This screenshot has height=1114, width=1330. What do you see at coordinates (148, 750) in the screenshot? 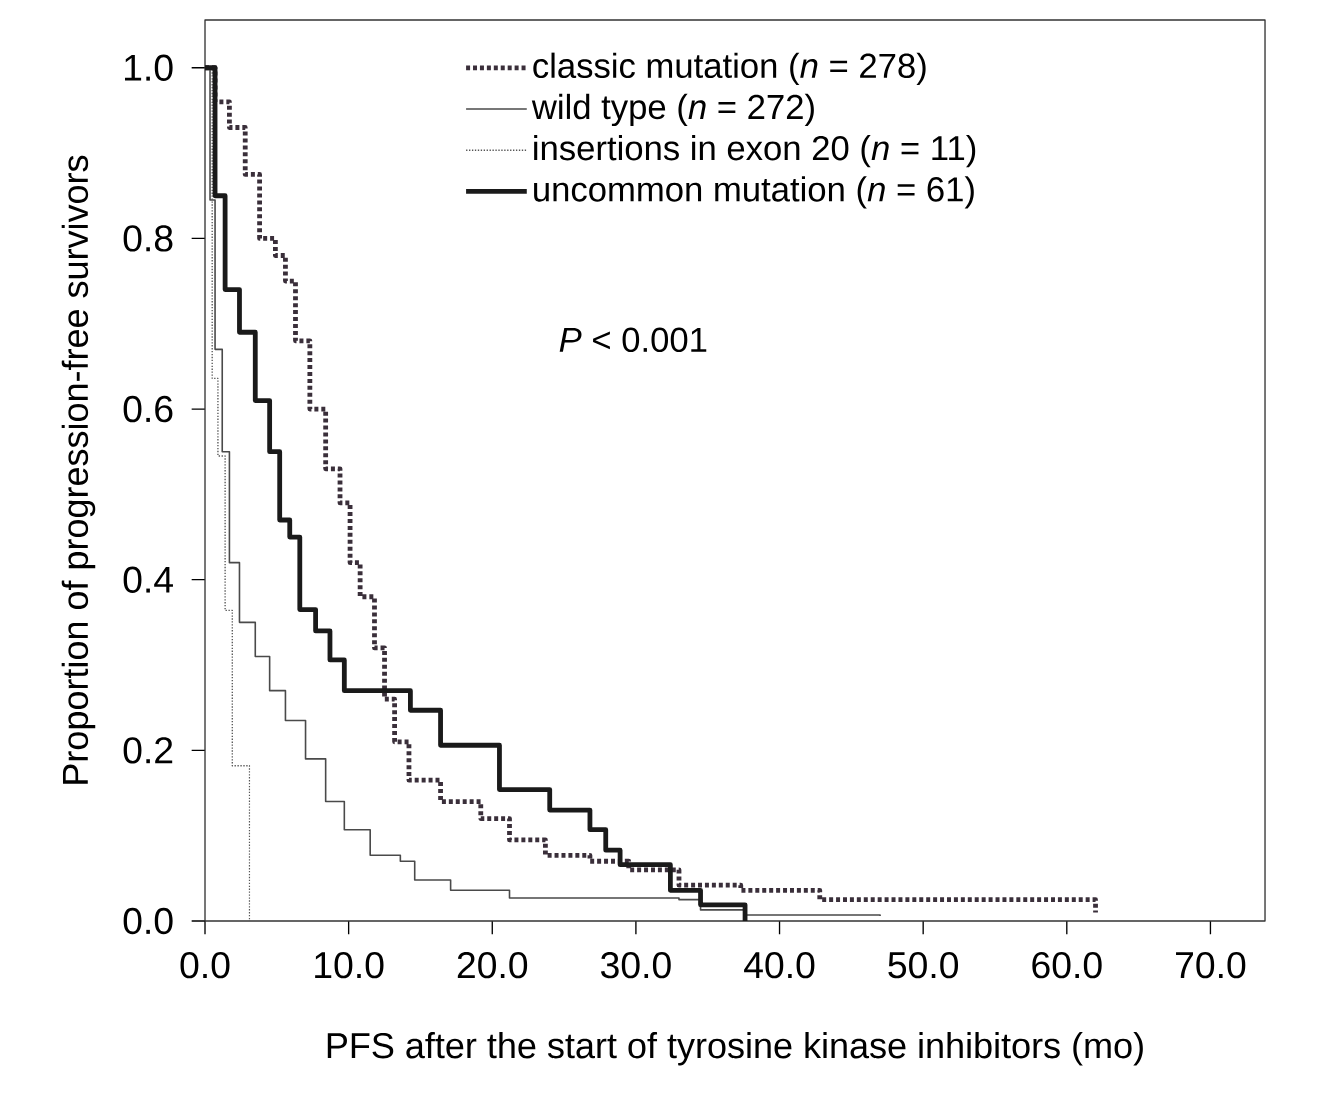
I see `y-tick-label: 0.2` at bounding box center [148, 750].